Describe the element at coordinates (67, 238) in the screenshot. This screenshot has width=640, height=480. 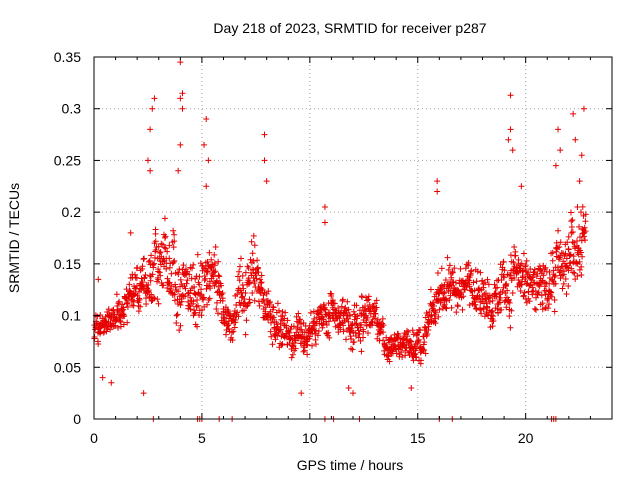
I see `y-tick-labels: 0 0.05 0.1 0.15 0.2 0.25 0.3 0.35` at that location.